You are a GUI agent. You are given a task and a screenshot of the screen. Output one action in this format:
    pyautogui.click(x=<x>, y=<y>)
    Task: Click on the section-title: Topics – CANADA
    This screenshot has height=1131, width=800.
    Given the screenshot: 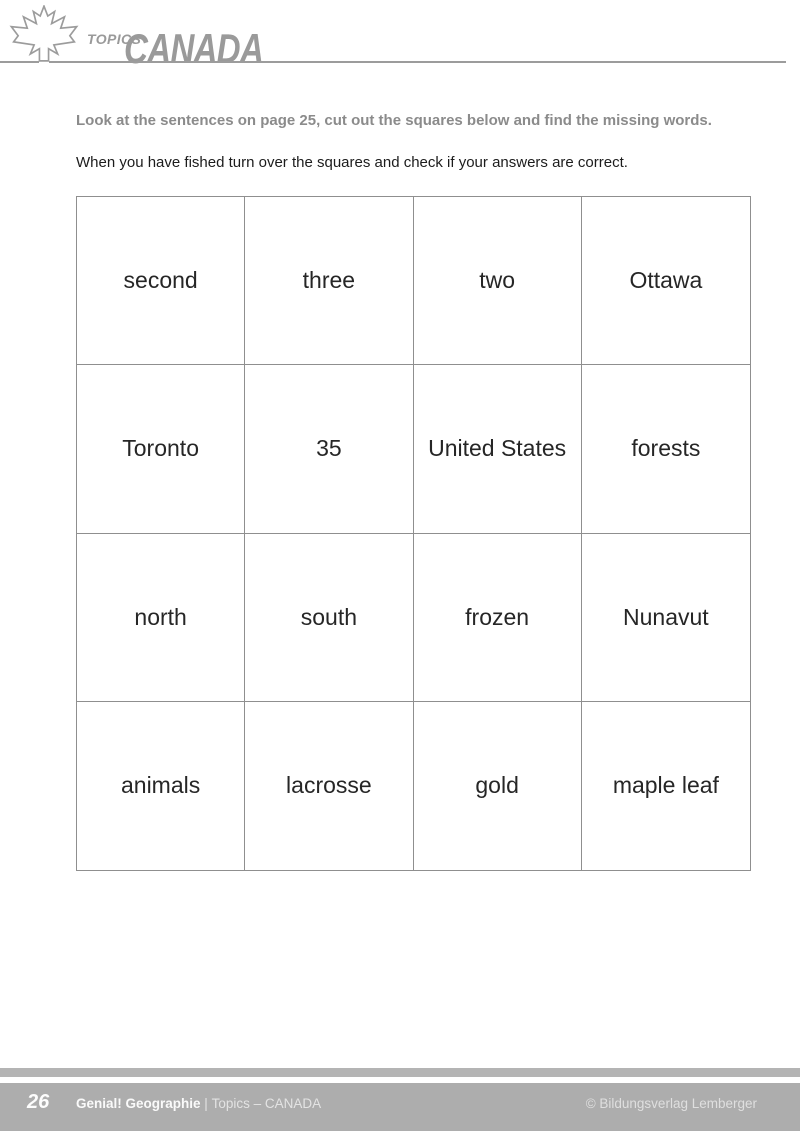 What is the action you would take?
    pyautogui.click(x=266, y=1103)
    